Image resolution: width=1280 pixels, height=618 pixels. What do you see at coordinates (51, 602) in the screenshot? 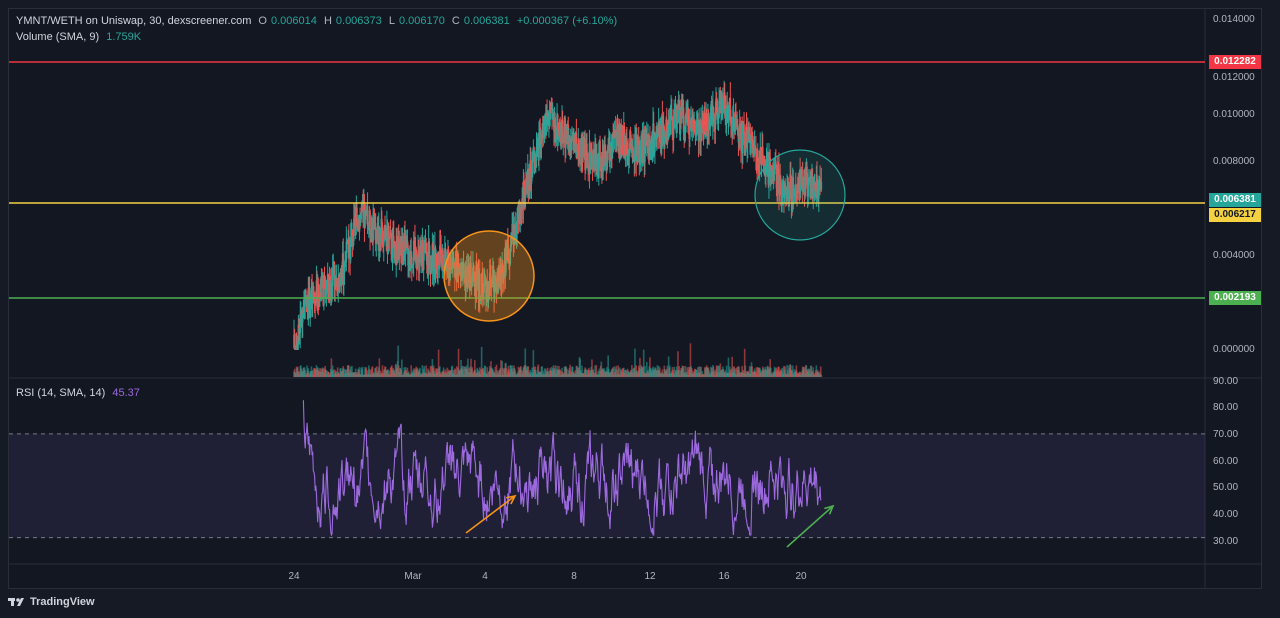
I see `tradingview-logo: TradingView` at bounding box center [51, 602].